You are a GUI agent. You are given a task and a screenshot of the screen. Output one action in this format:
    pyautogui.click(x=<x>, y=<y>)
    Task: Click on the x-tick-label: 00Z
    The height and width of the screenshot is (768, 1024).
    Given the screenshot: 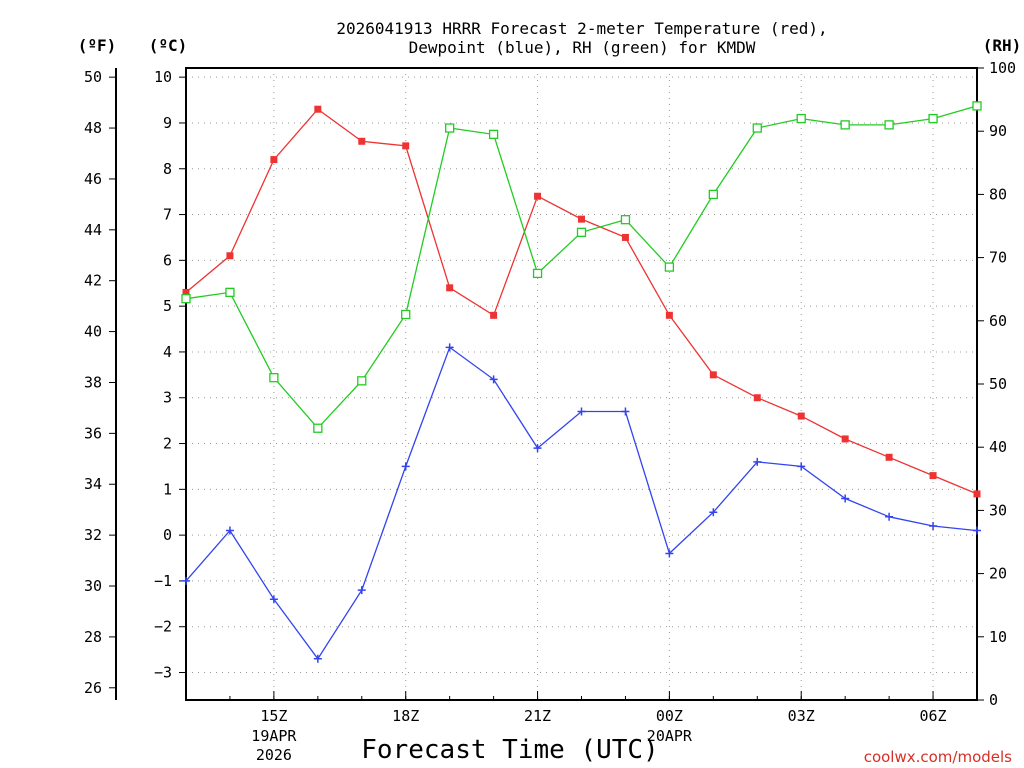 What is the action you would take?
    pyautogui.click(x=669, y=716)
    